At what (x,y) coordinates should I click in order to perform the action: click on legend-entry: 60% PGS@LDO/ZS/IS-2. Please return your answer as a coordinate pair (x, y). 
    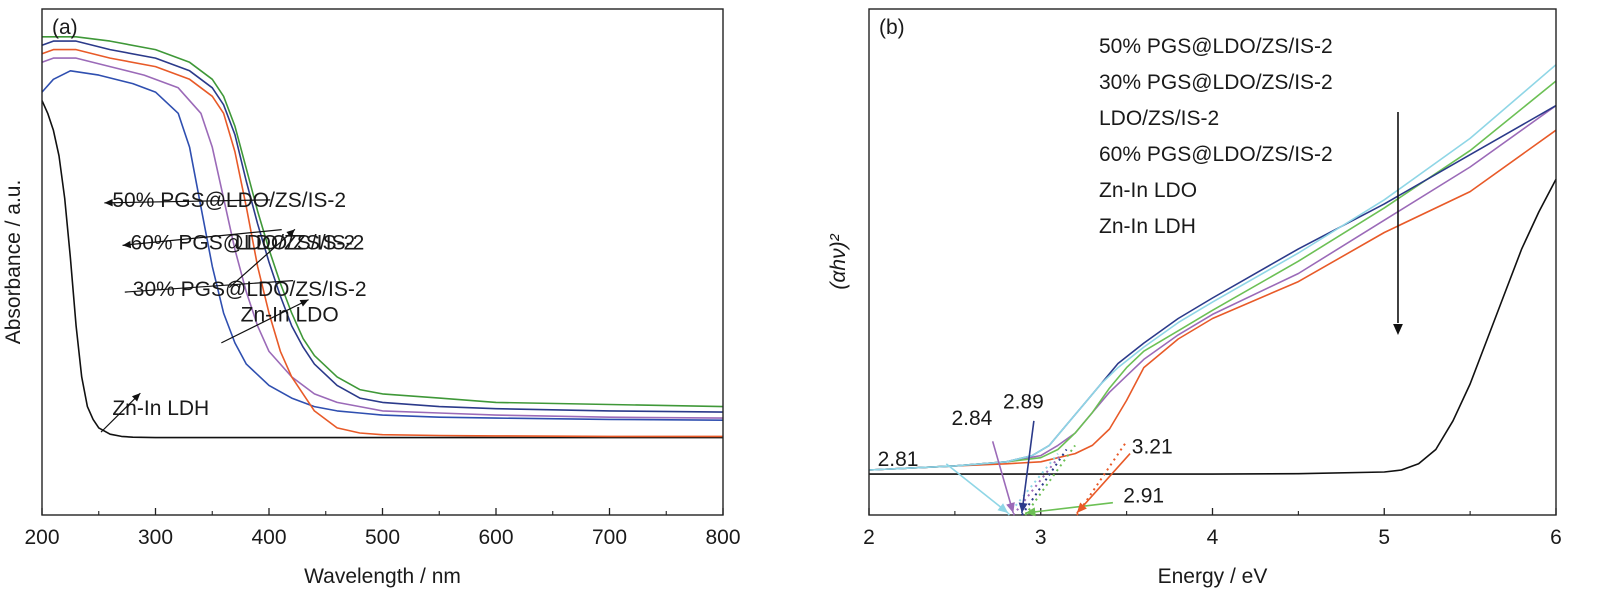
    Looking at the image, I should click on (1216, 154).